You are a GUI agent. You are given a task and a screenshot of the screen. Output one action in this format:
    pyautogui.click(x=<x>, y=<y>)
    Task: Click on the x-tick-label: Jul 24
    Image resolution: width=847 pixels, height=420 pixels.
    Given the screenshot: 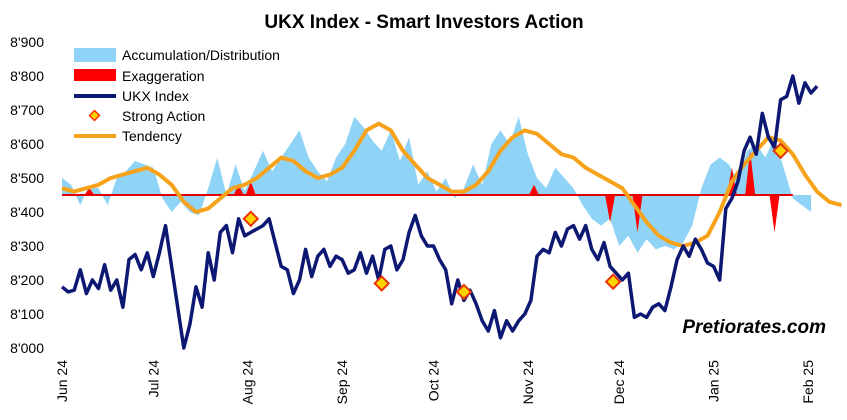 What is the action you would take?
    pyautogui.click(x=153, y=379)
    